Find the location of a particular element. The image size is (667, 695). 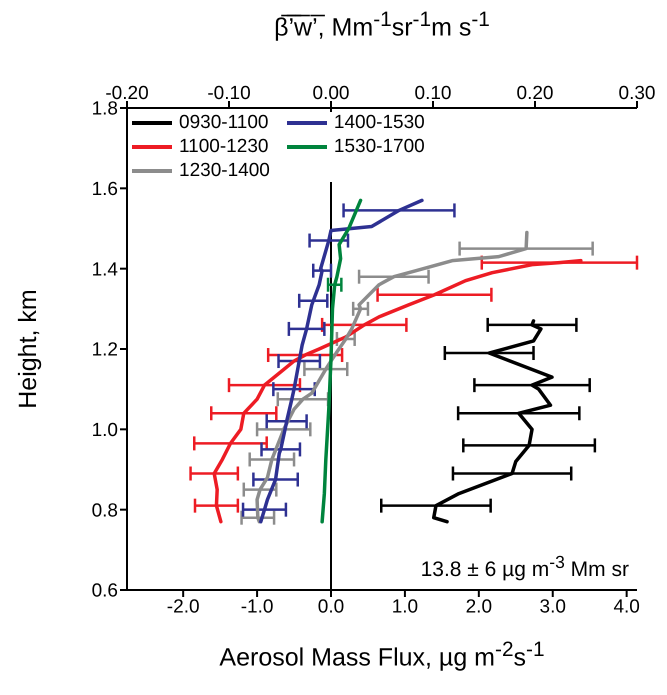

legend-label: 0930-1100 is located at coordinates (223, 123).